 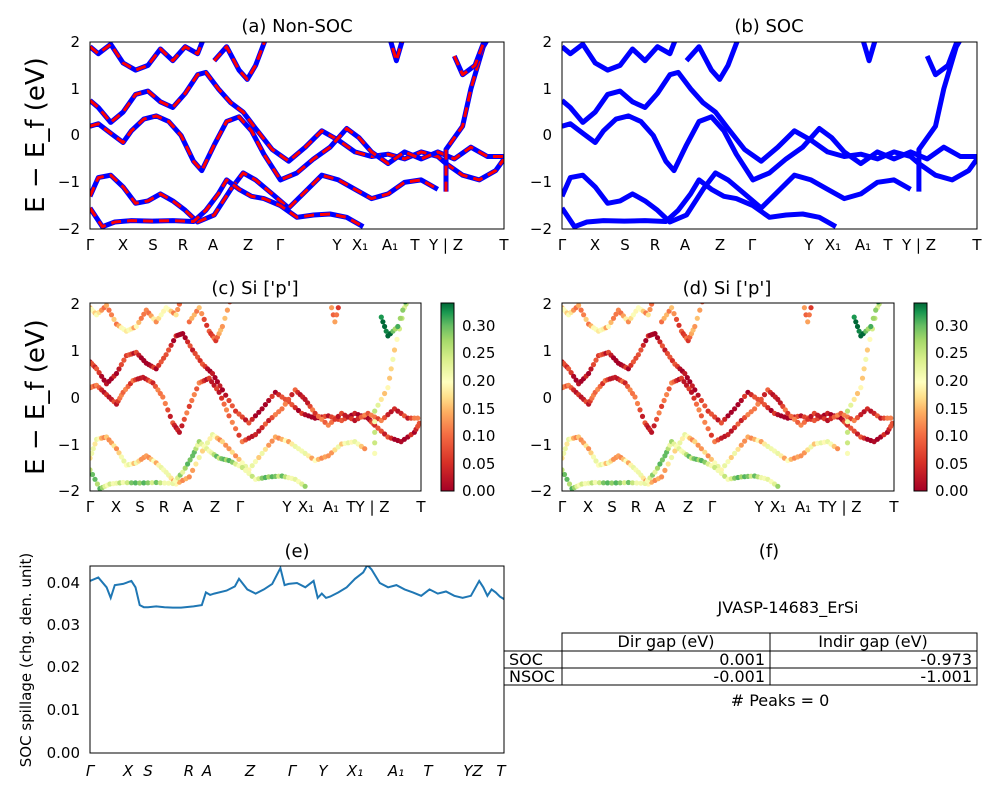 What do you see at coordinates (729, 507) in the screenshot?
I see `panel-d-xaxis: Γ X S R A Z Γ Y X₁ A₁ TY | Z T` at bounding box center [729, 507].